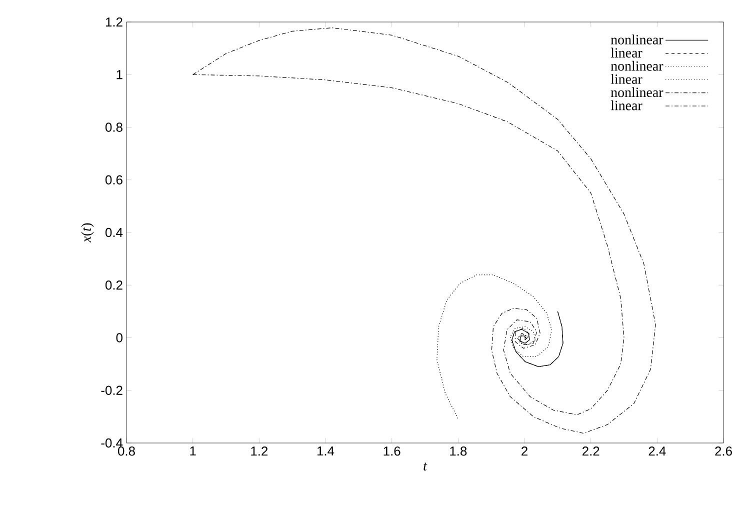 Image resolution: width=747 pixels, height=521 pixels. I want to click on x-tick-label: 1.2, so click(259, 451).